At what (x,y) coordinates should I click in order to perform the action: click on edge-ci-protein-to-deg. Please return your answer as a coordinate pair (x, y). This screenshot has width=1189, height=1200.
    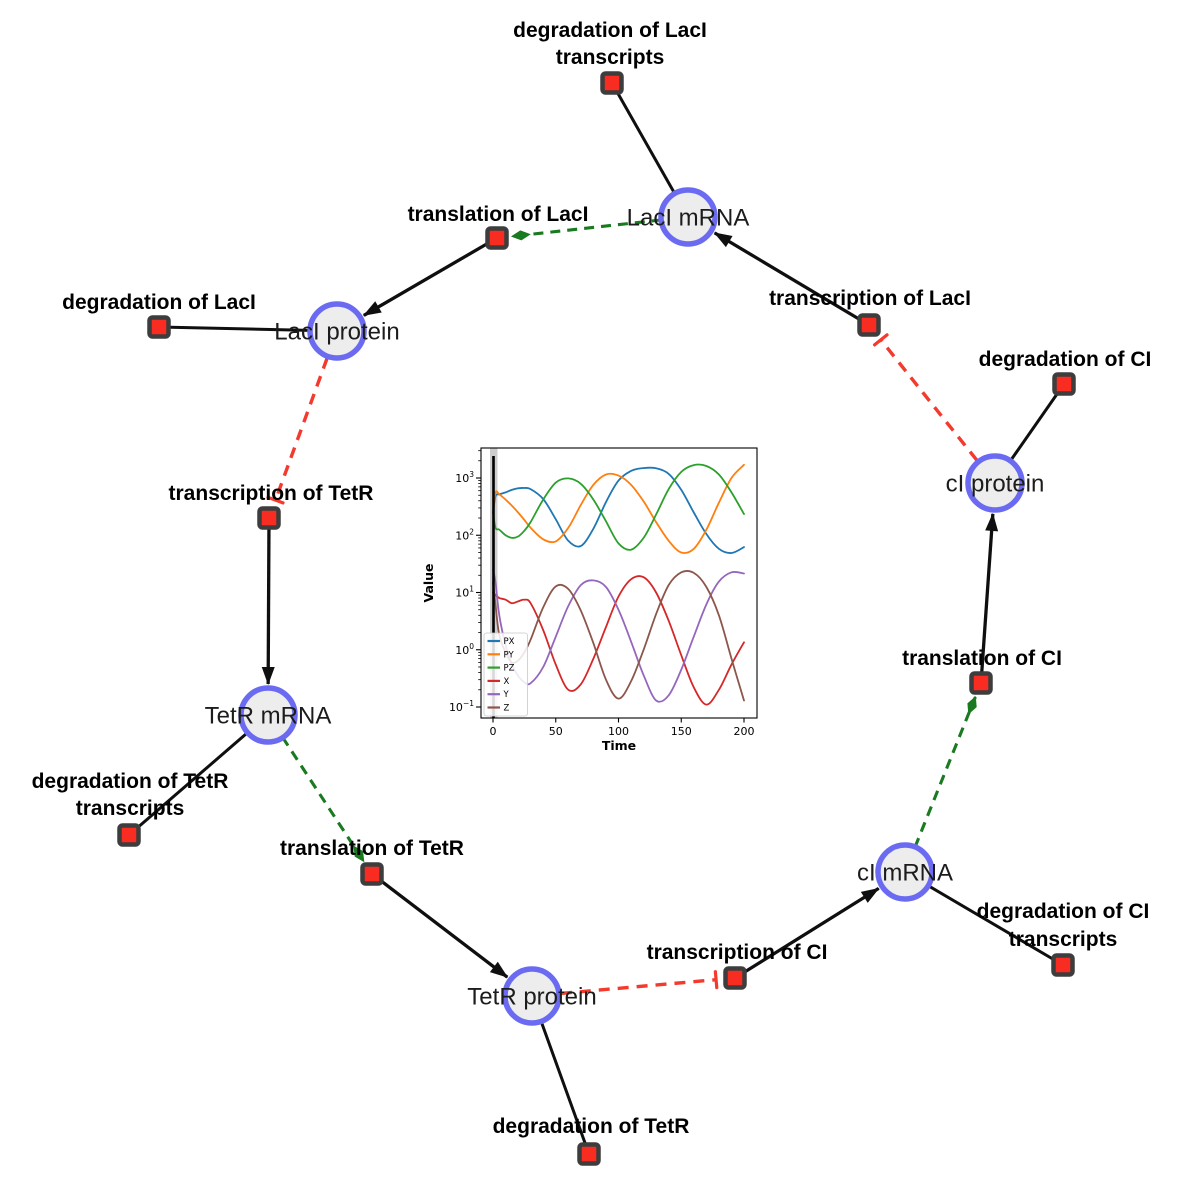
    Looking at the image, I should click on (1037, 422).